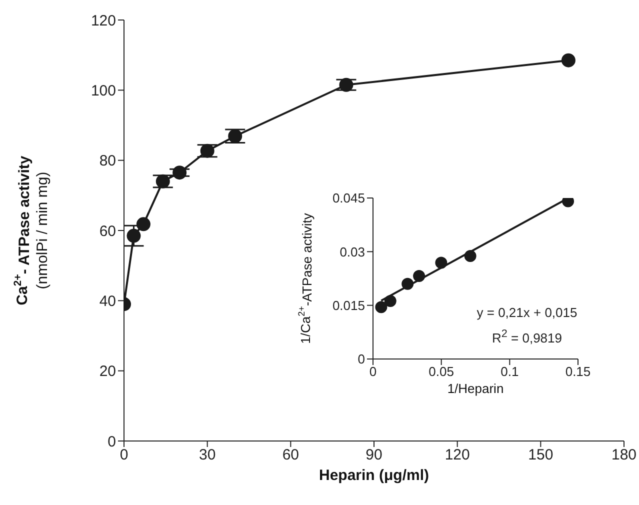  Describe the element at coordinates (107, 301) in the screenshot. I see `y-tick-label: 40` at that location.